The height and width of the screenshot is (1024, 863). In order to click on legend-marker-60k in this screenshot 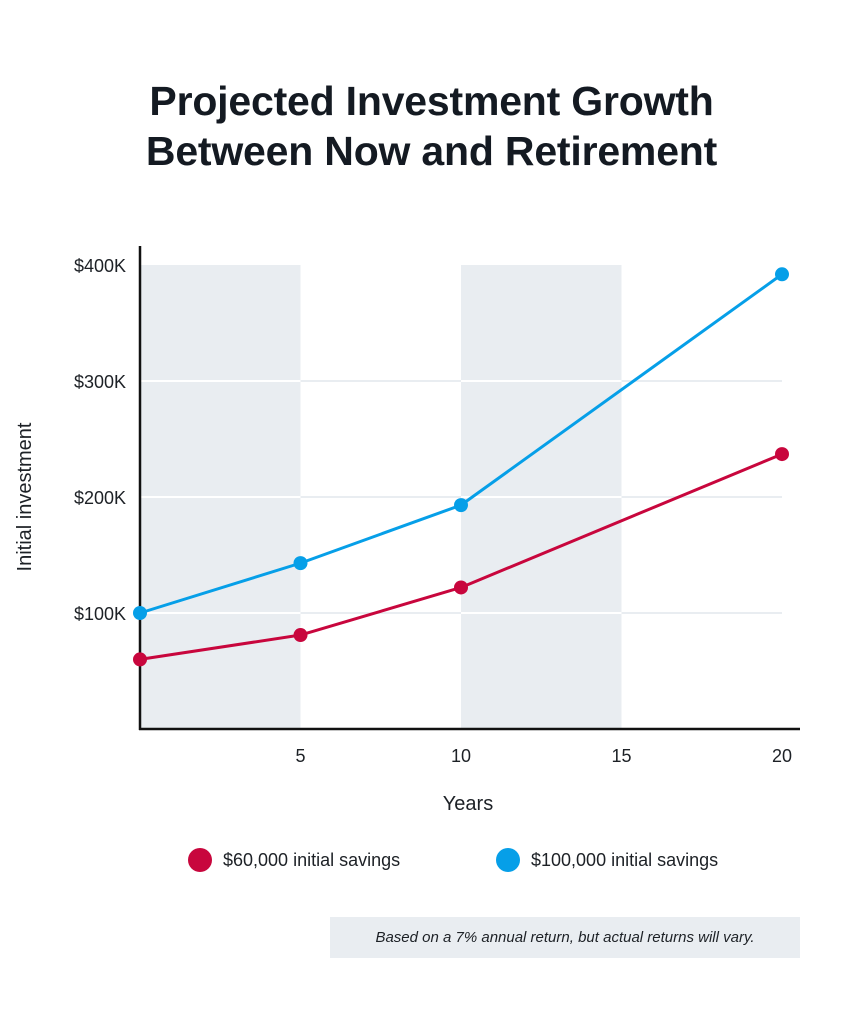, I will do `click(200, 860)`.